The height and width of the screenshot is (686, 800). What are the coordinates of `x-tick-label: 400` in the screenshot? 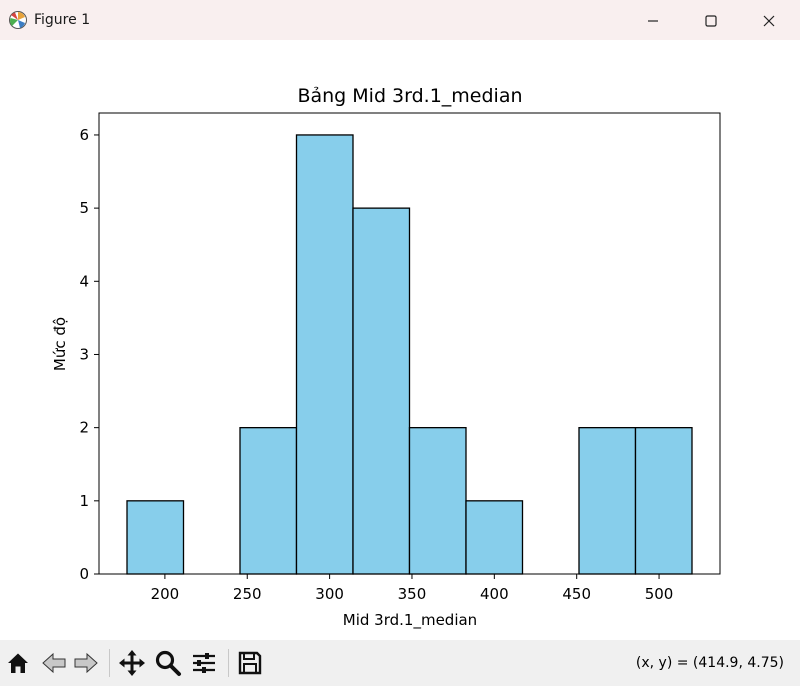 It's located at (494, 594).